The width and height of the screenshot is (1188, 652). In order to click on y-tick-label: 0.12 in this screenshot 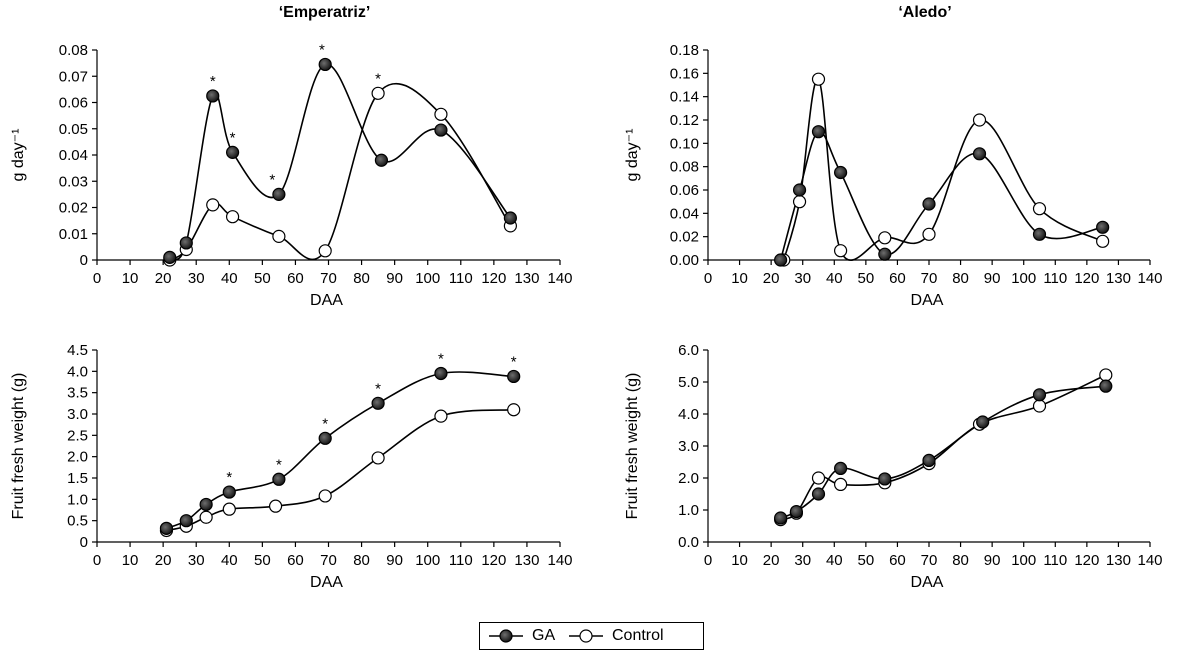, I will do `click(684, 120)`.